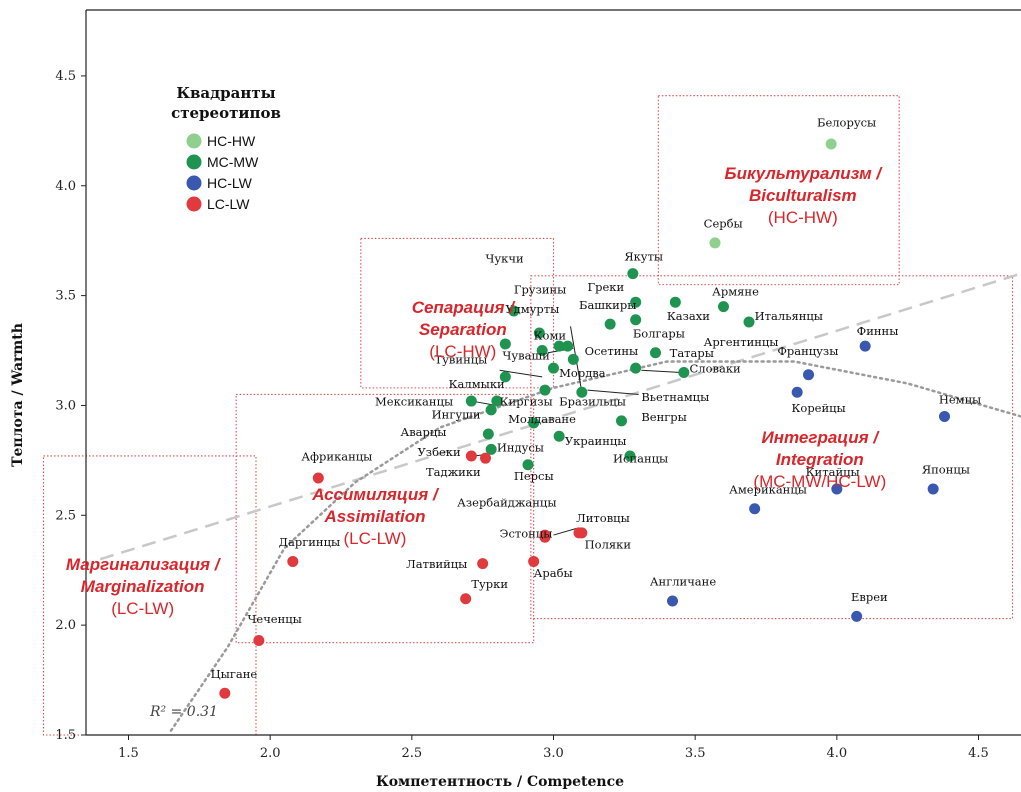 The image size is (1021, 792). What do you see at coordinates (65, 76) in the screenshot?
I see `y-tick-label: 4.5` at bounding box center [65, 76].